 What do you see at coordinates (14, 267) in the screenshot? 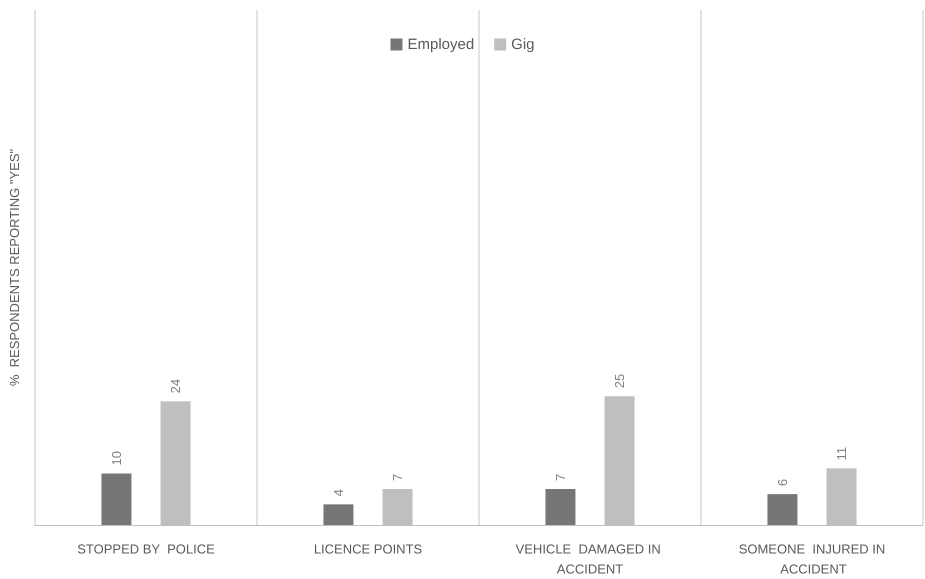
I see `y-axis-title: % RESPONDENTS REPORTING "YES"` at bounding box center [14, 267].